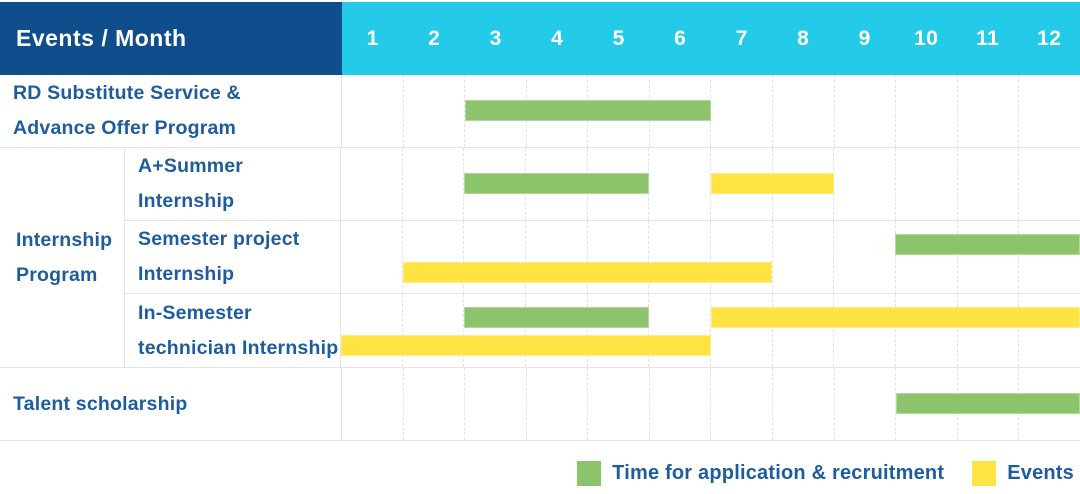 The width and height of the screenshot is (1080, 494). Describe the element at coordinates (864, 38) in the screenshot. I see `month-label-9: 9` at that location.